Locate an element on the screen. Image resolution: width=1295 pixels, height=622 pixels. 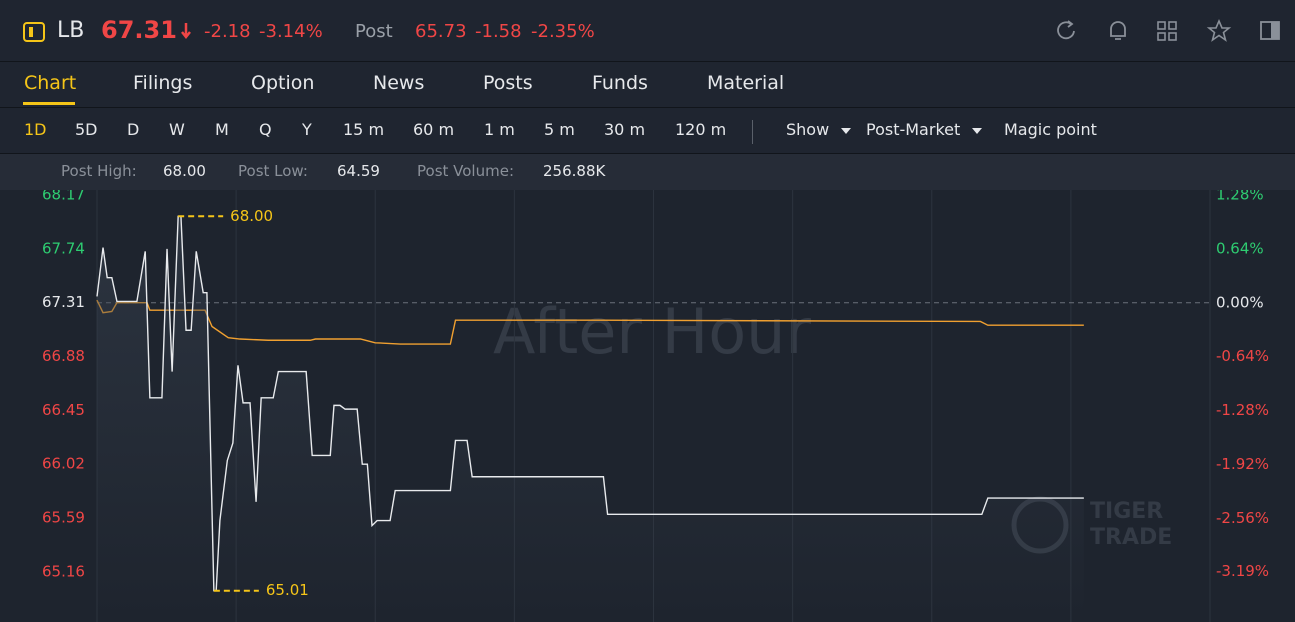
period: 5 m is located at coordinates (559, 129).